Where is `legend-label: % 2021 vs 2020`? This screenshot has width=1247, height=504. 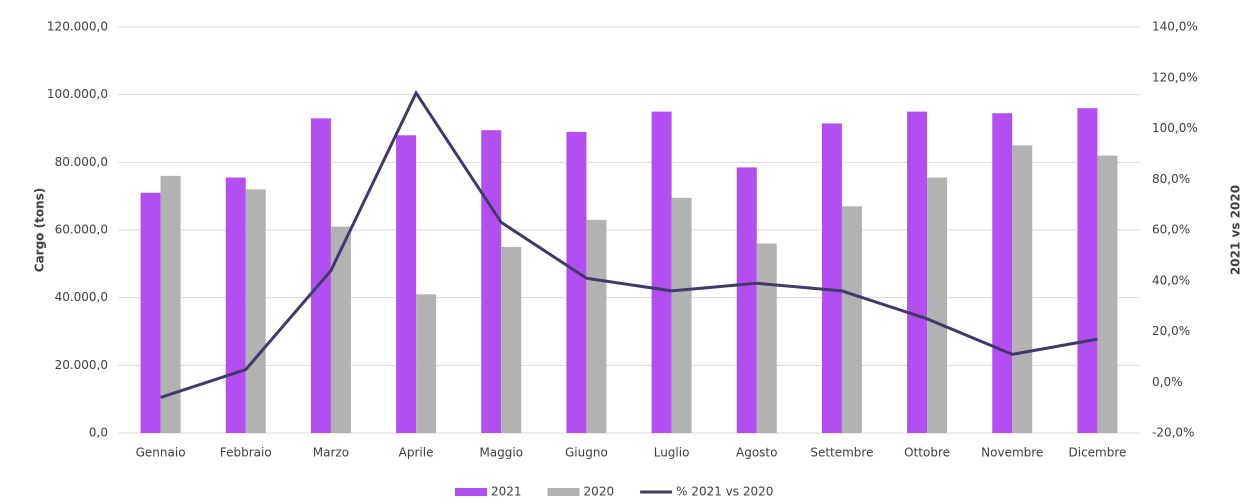 legend-label: % 2021 vs 2020 is located at coordinates (724, 492).